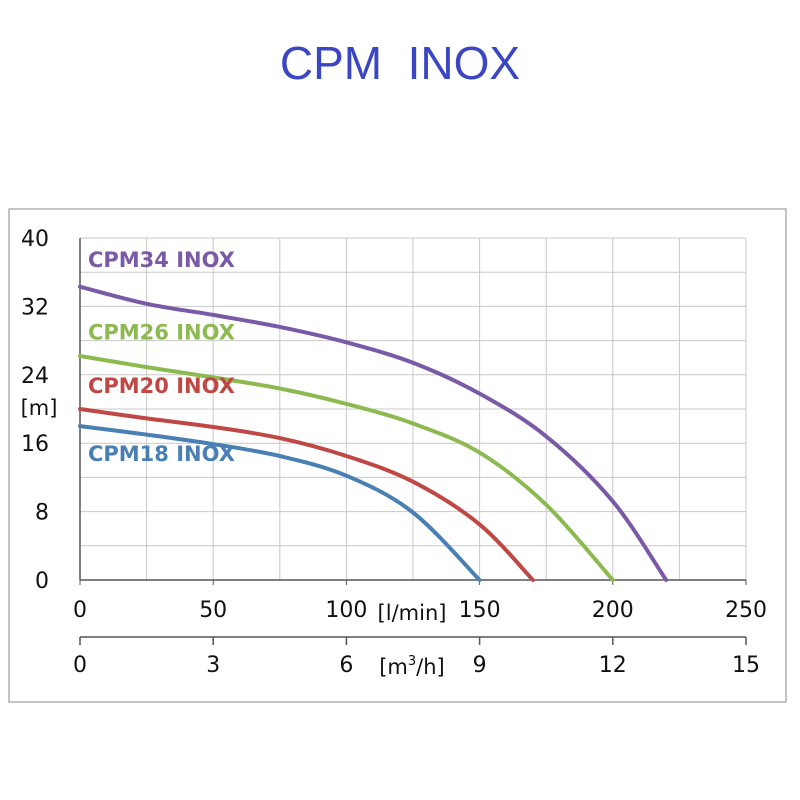  What do you see at coordinates (35, 239) in the screenshot?
I see `y-tick-label: 40` at bounding box center [35, 239].